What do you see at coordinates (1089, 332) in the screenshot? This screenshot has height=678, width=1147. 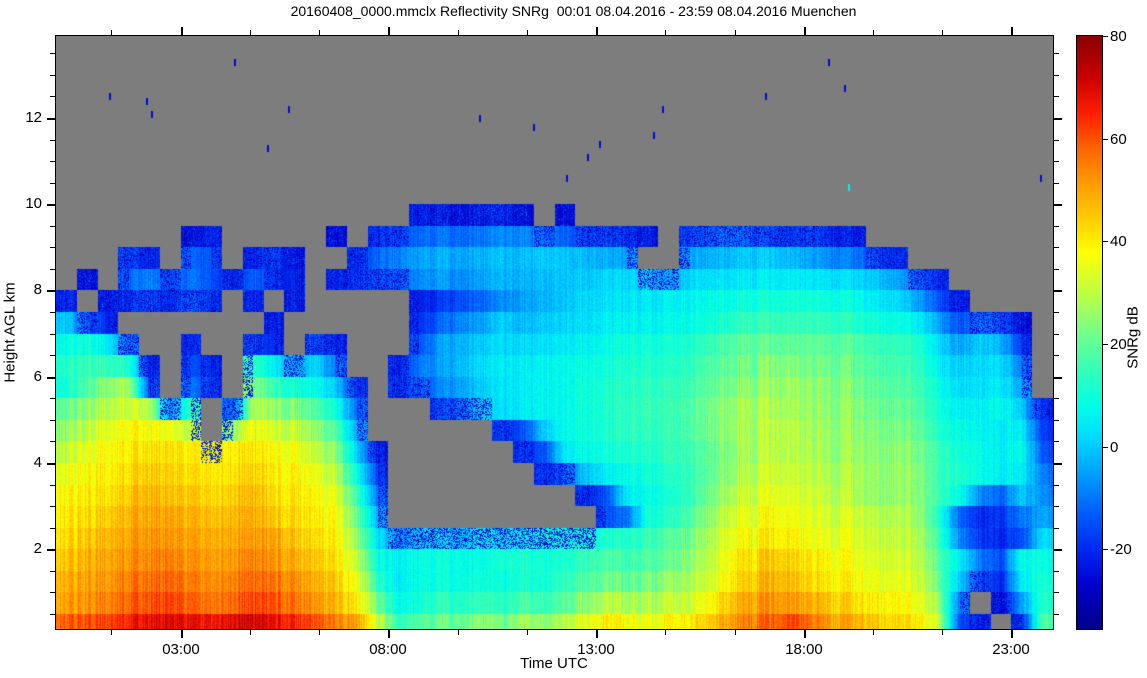 I see `colorbar-gradient` at bounding box center [1089, 332].